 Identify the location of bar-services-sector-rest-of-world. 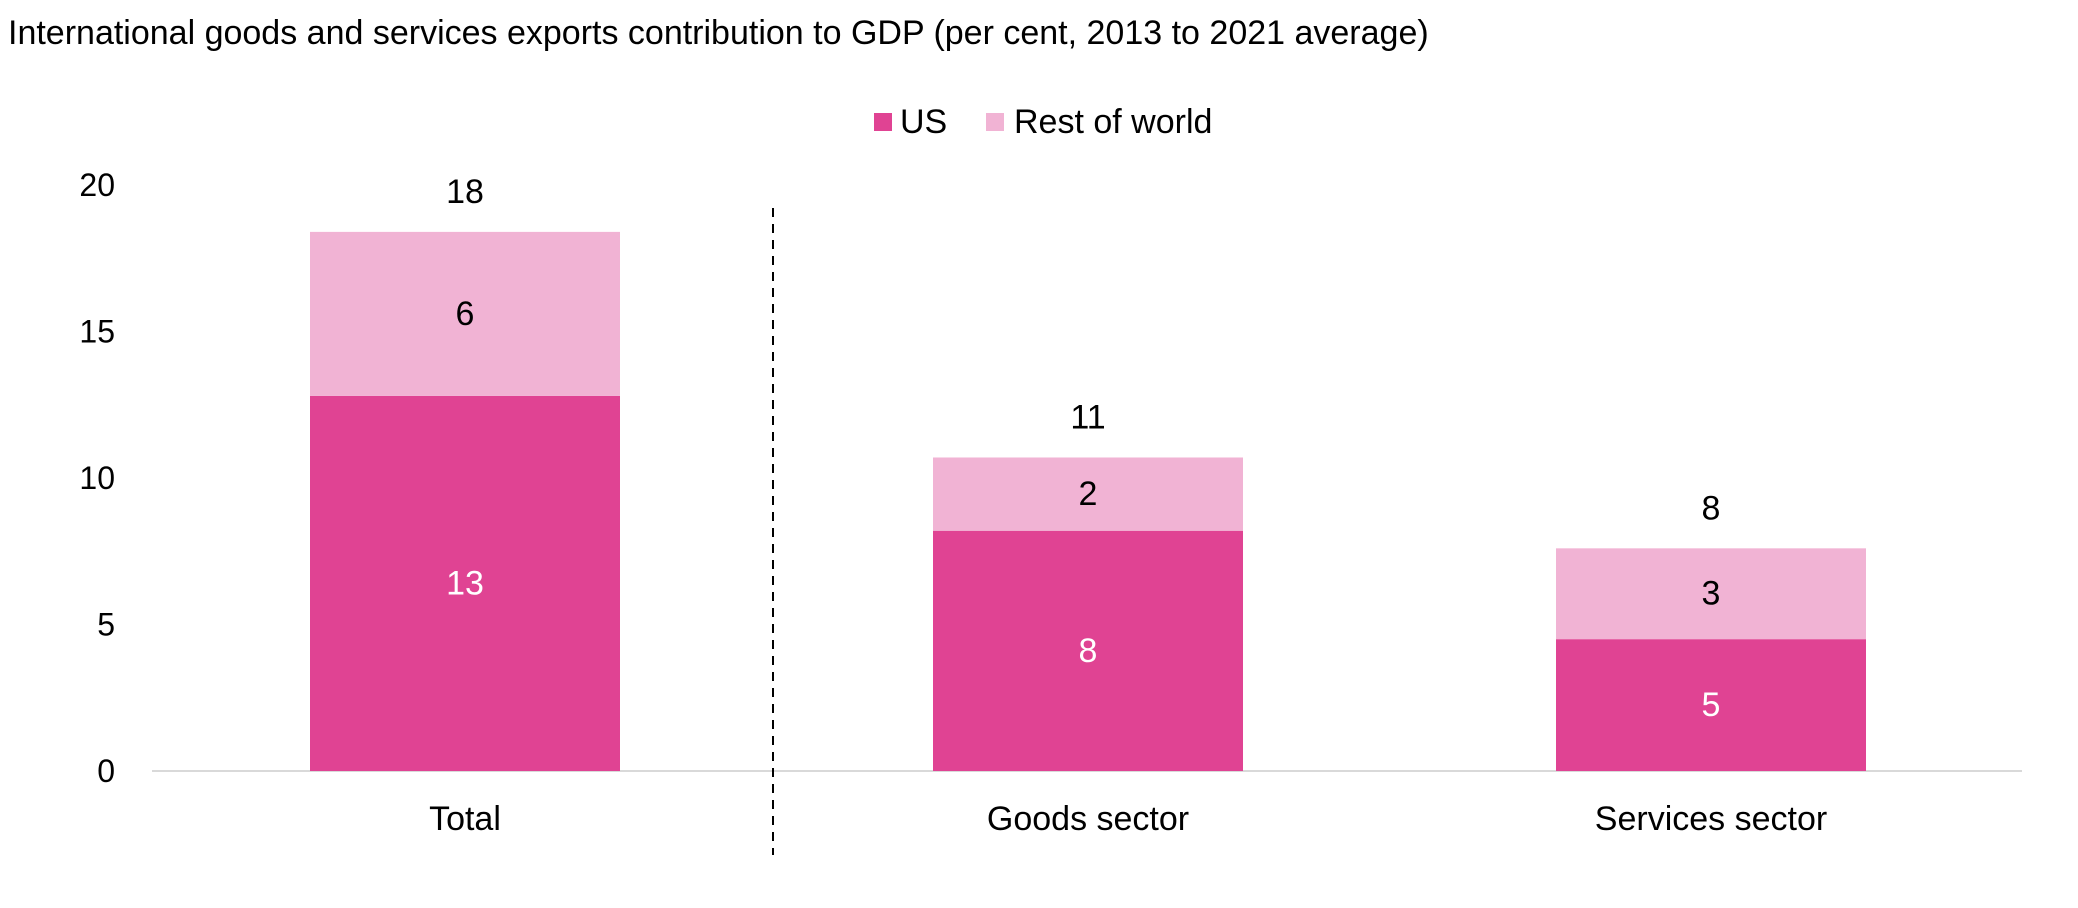
(1711, 594).